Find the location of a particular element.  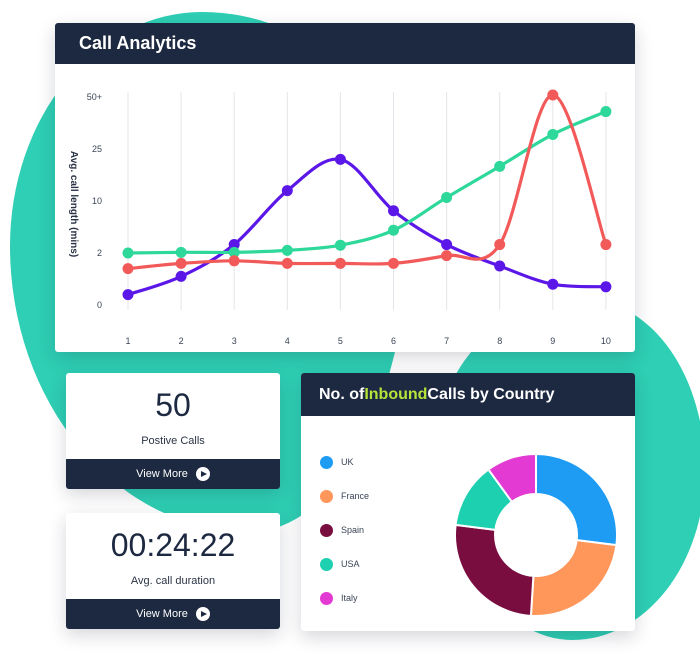

x-tick-label: 4 is located at coordinates (287, 341).